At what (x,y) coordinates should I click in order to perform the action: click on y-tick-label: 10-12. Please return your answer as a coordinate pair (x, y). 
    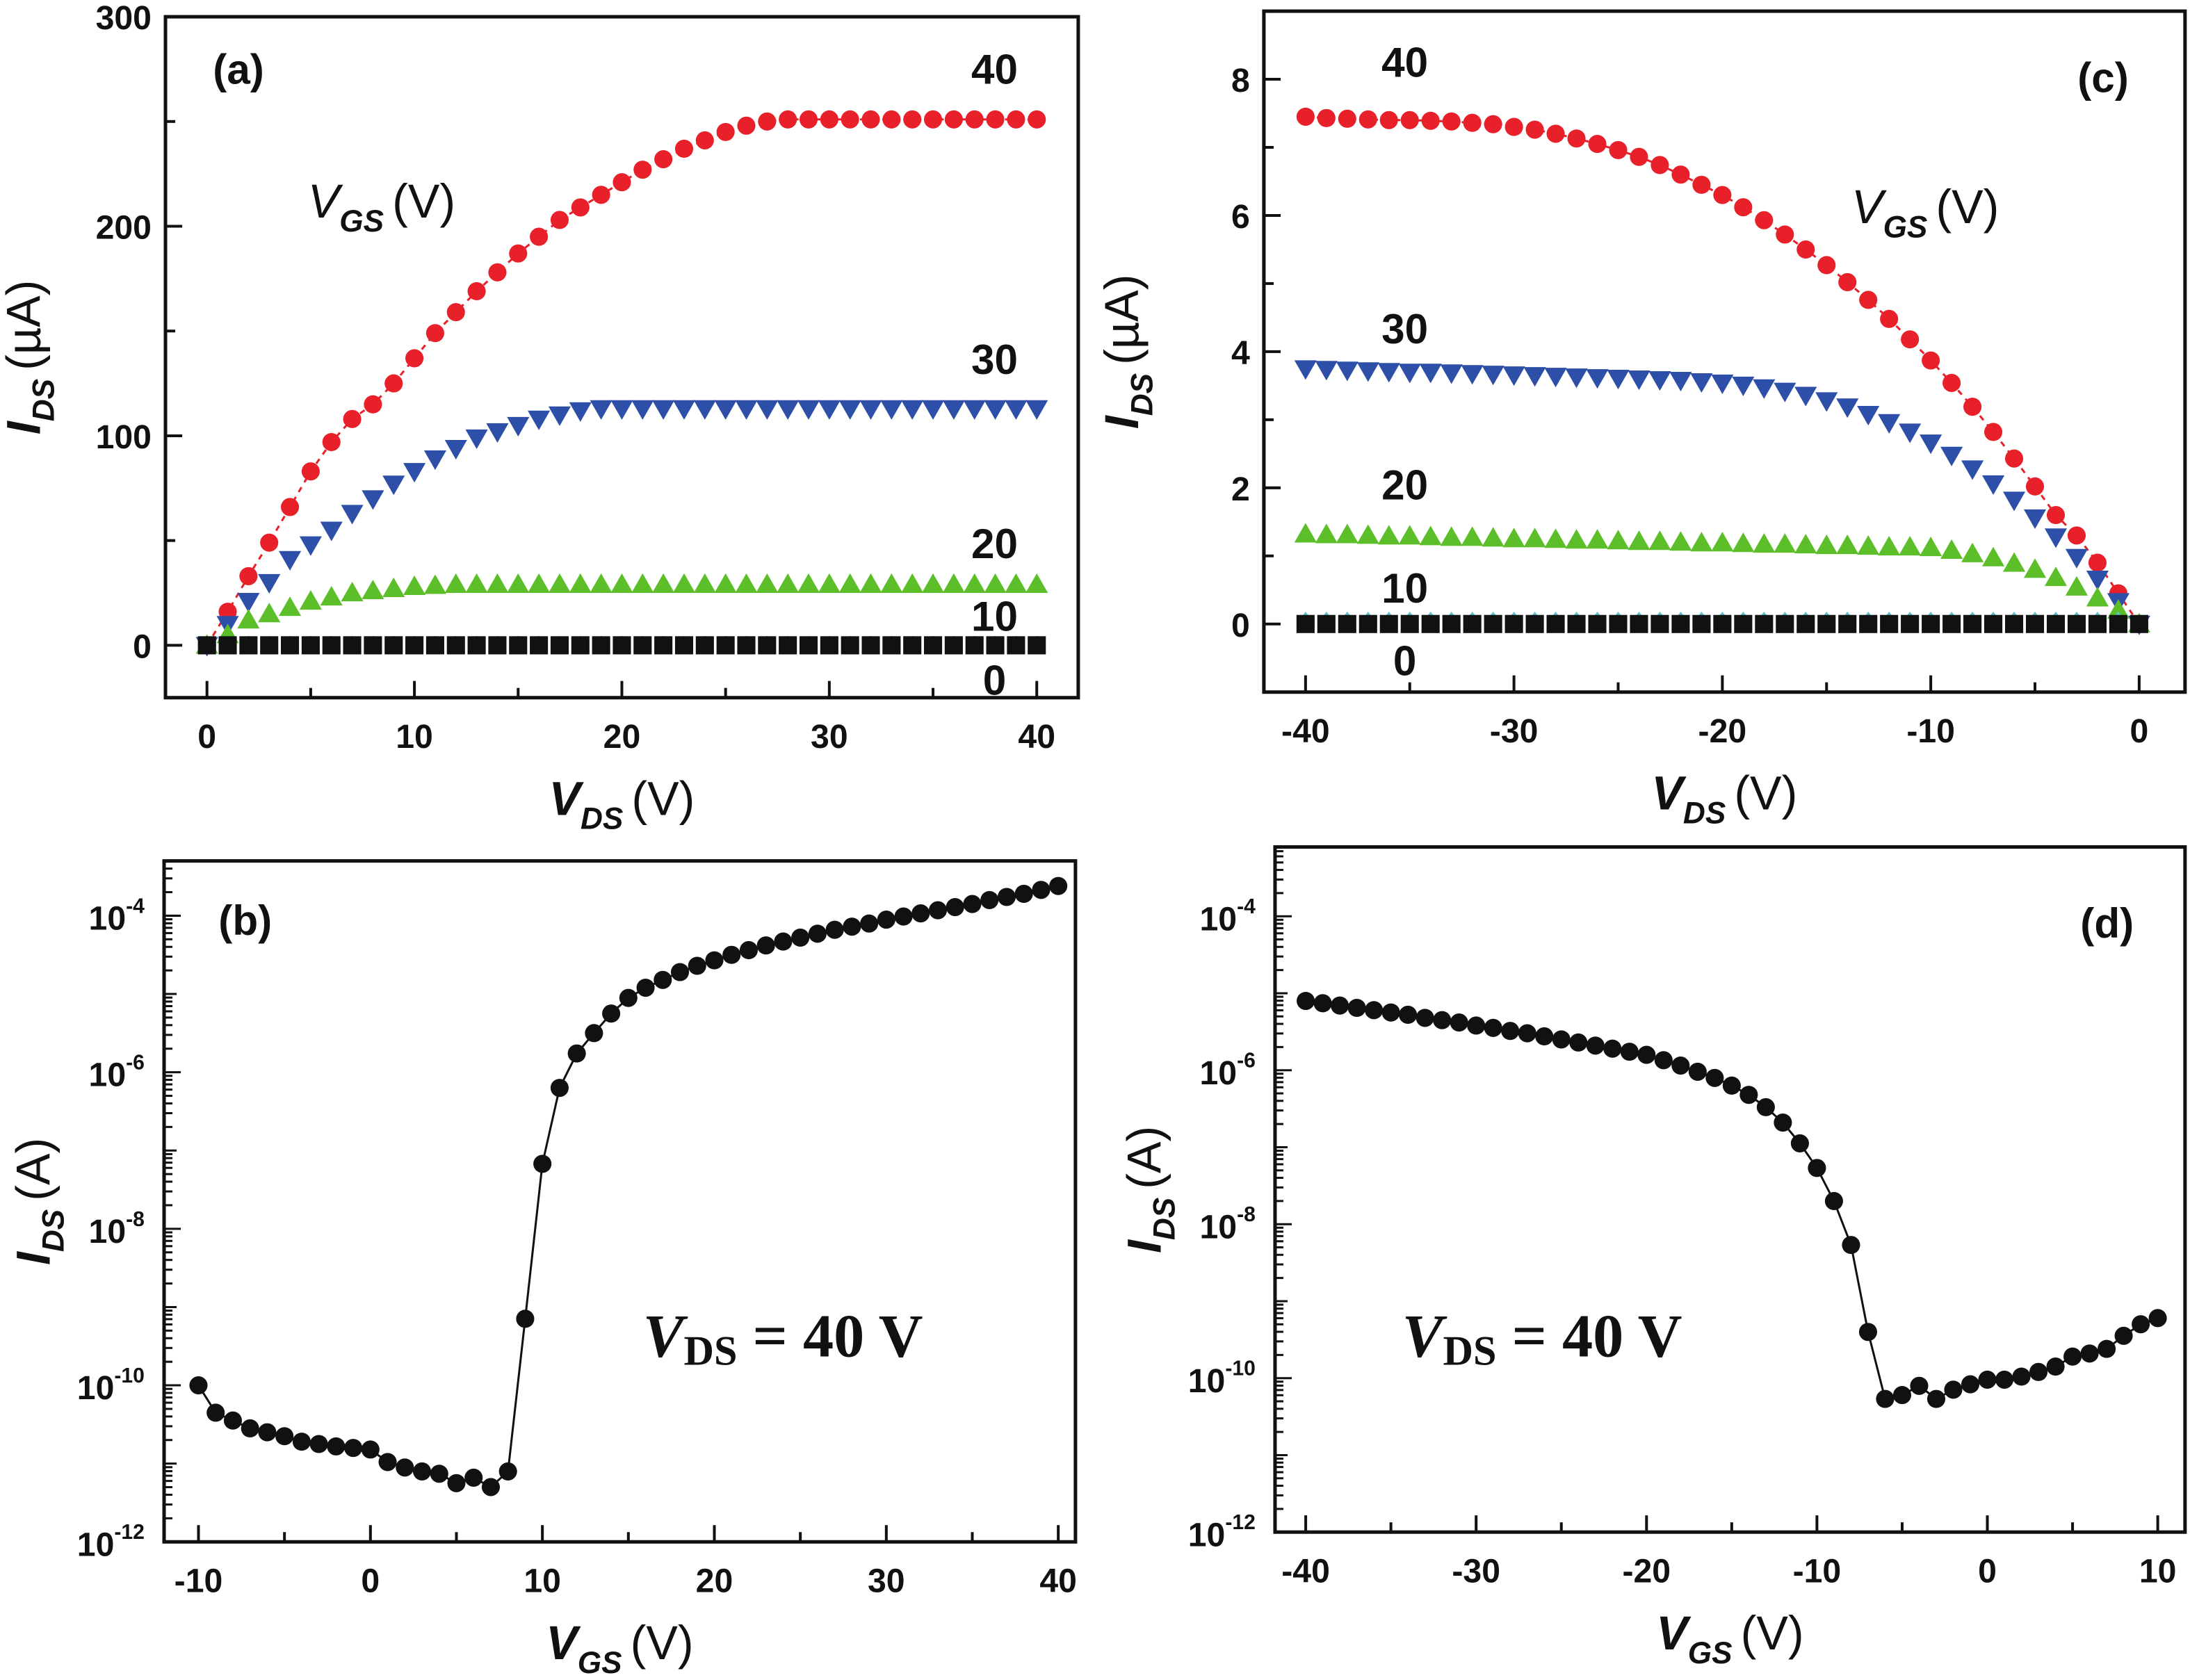
    Looking at the image, I should click on (111, 1542).